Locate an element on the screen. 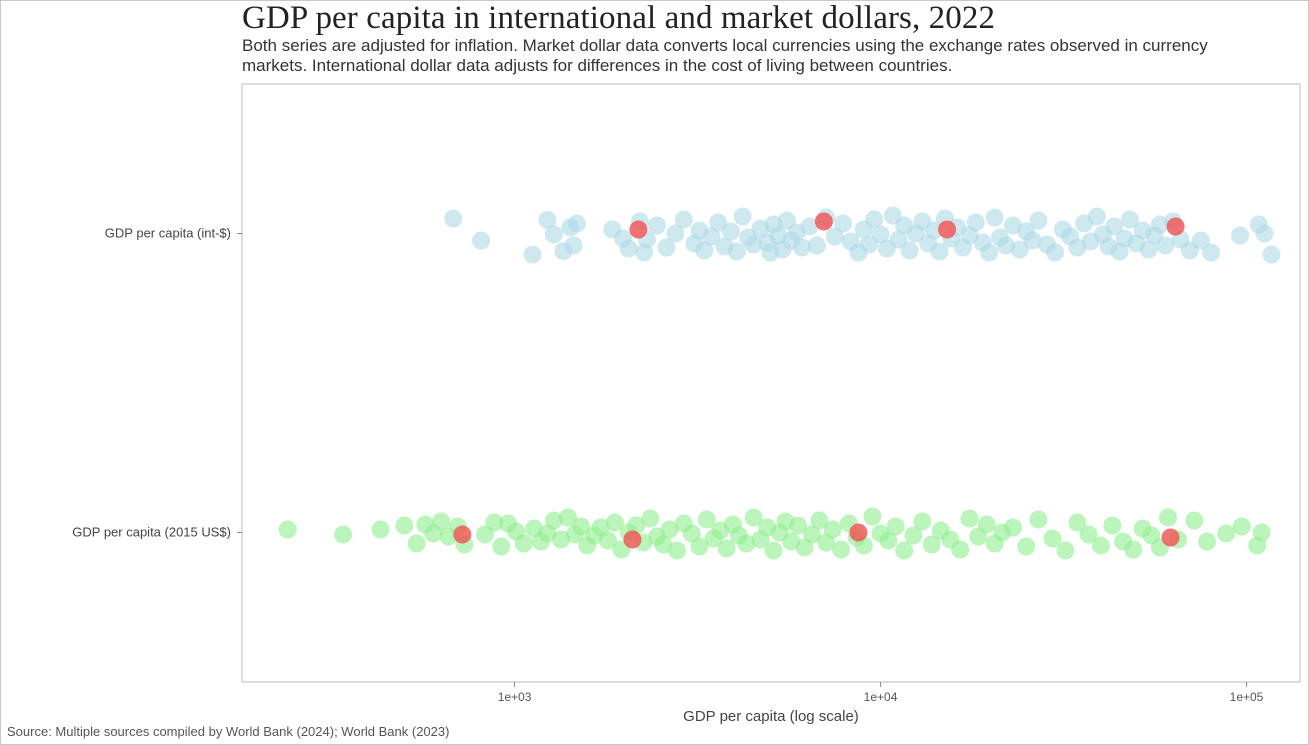 The image size is (1309, 745). y-category-label: GDP per capita (2015 US$) is located at coordinates (151, 532).